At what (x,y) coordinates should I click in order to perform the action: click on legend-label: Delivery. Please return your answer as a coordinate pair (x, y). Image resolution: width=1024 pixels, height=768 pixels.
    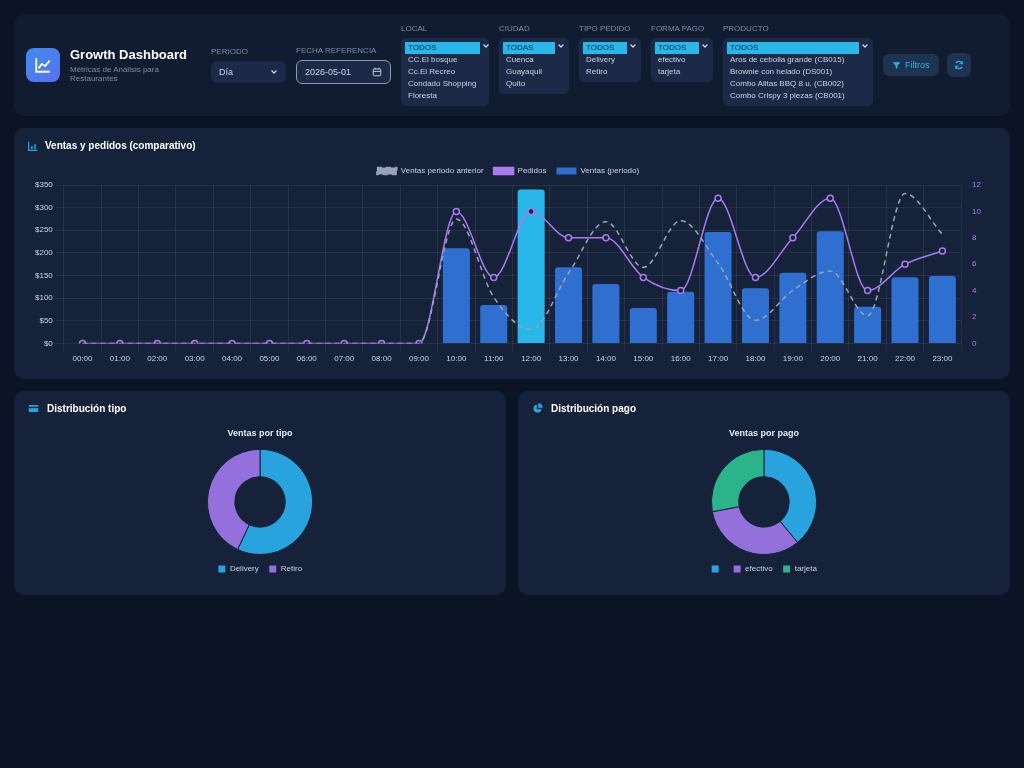
    Looking at the image, I should click on (244, 569).